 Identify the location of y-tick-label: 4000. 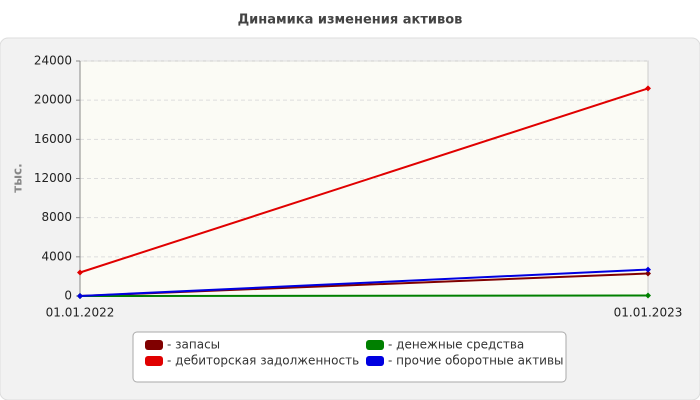
(56, 256).